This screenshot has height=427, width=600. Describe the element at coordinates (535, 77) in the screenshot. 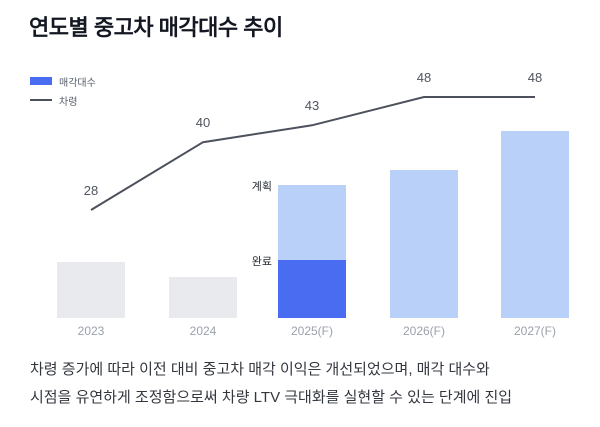

I see `line-value-label-2027(F): 48` at that location.